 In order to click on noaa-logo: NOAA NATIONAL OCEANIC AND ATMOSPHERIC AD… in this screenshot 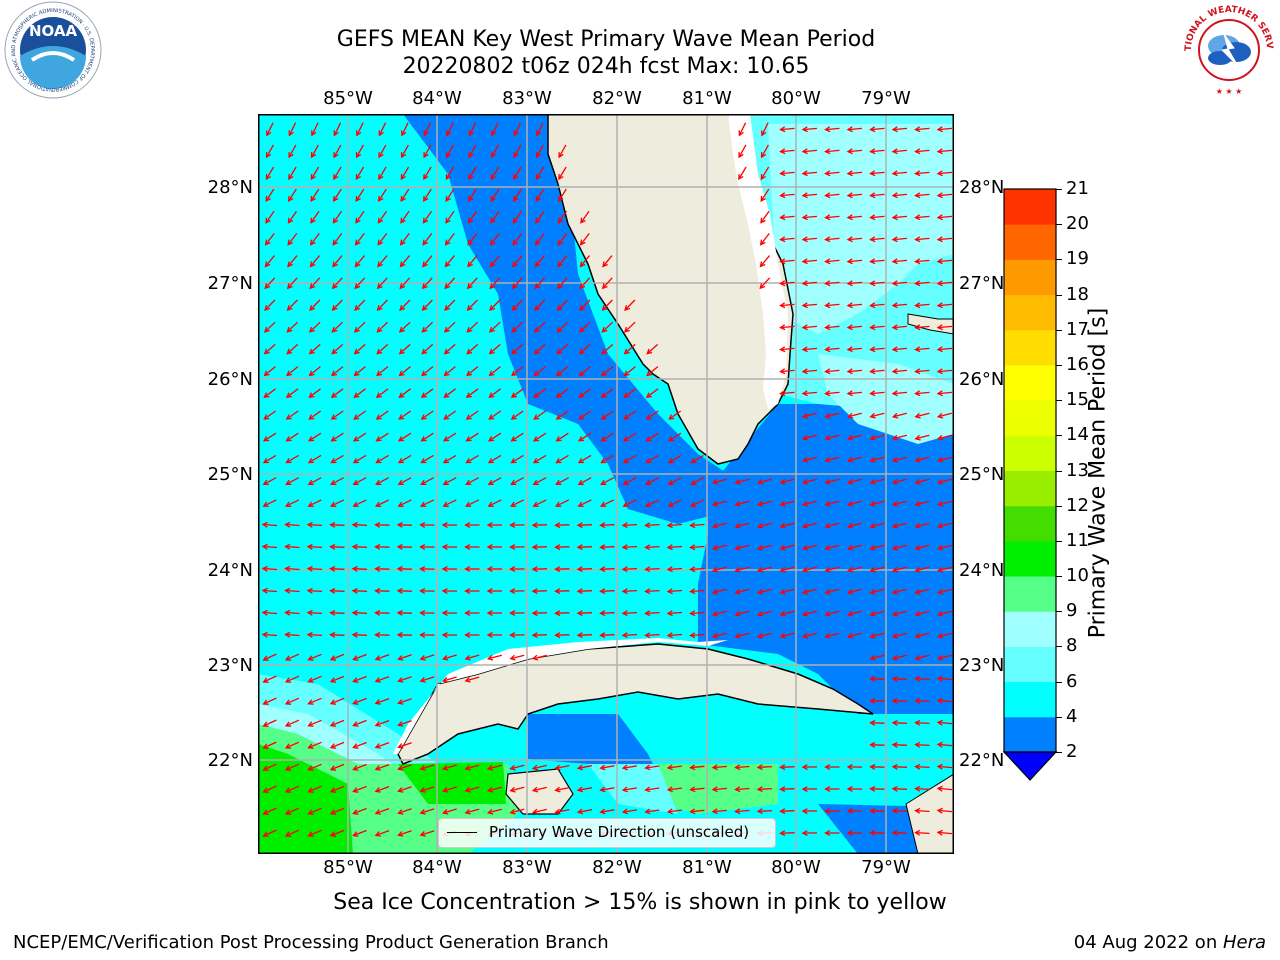, I will do `click(52, 50)`.